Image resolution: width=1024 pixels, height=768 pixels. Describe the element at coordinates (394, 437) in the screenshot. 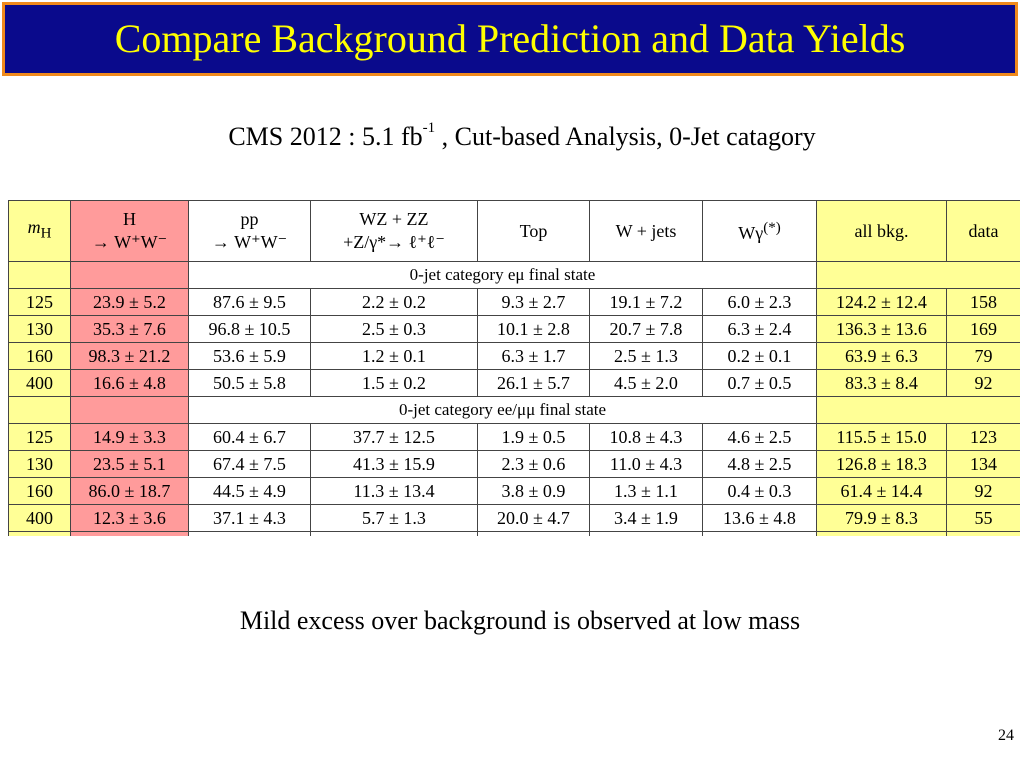

I see `table-cell: 37.7 ± 12.5` at that location.